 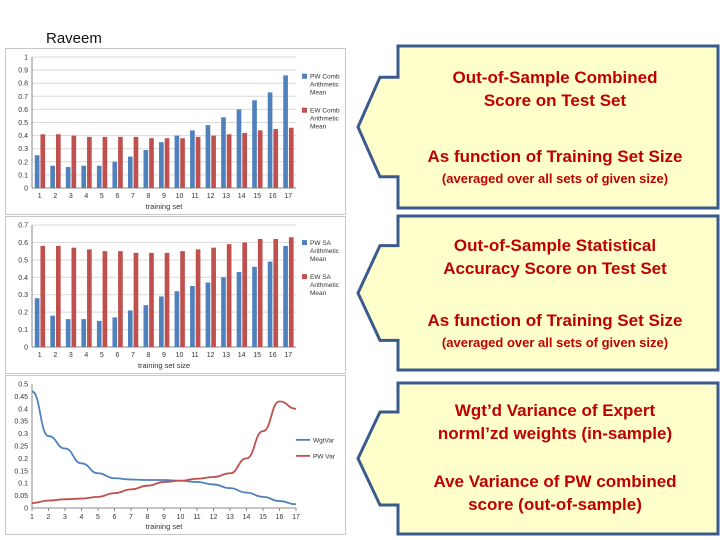 I want to click on legend-label: EW SA Arithmetic Mean, so click(x=325, y=285).